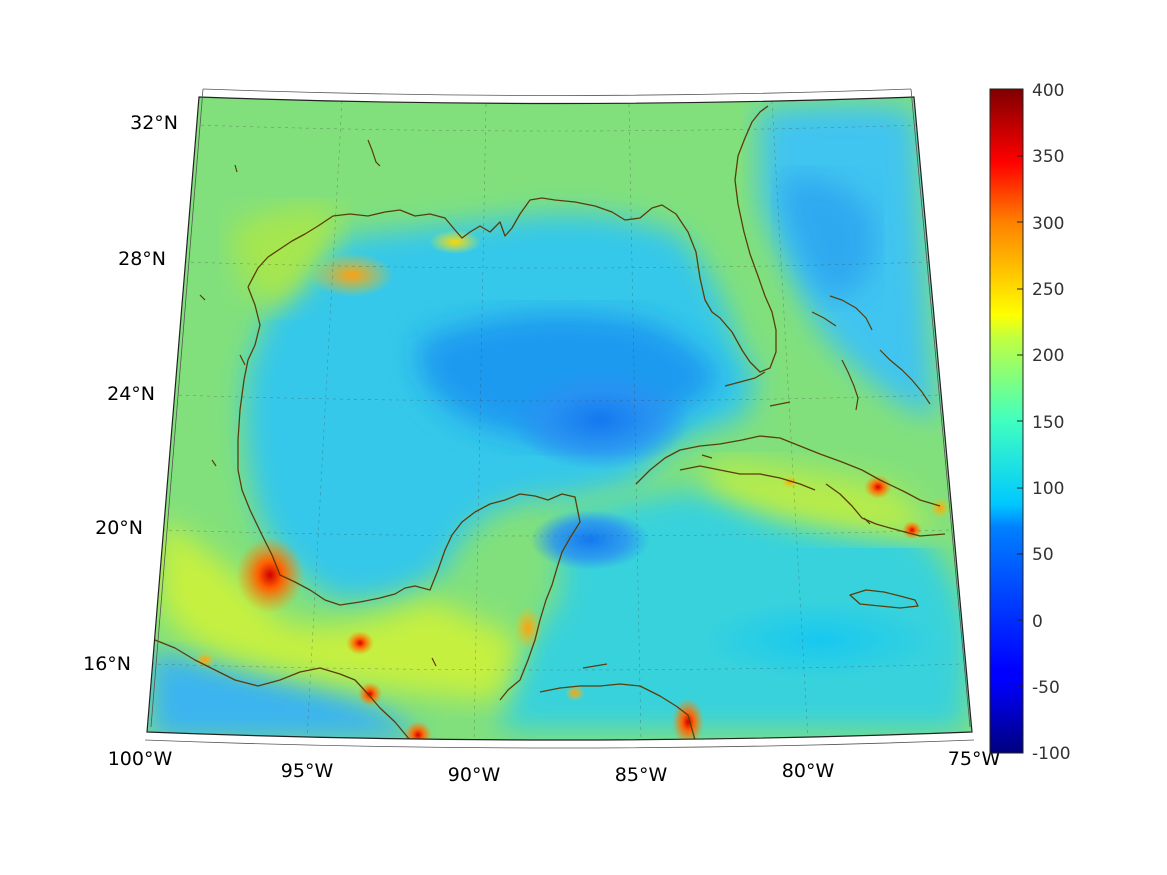 The image size is (1167, 875). I want to click on colorbar-label-350: 350, so click(1048, 157).